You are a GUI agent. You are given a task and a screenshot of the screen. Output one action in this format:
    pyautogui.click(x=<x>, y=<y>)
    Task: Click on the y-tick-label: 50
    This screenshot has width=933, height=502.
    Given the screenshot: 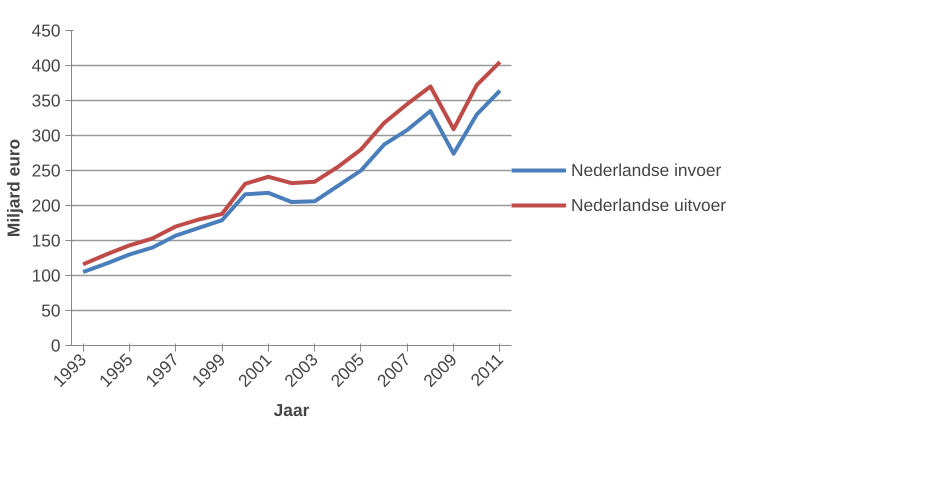 What is the action you would take?
    pyautogui.click(x=51, y=310)
    